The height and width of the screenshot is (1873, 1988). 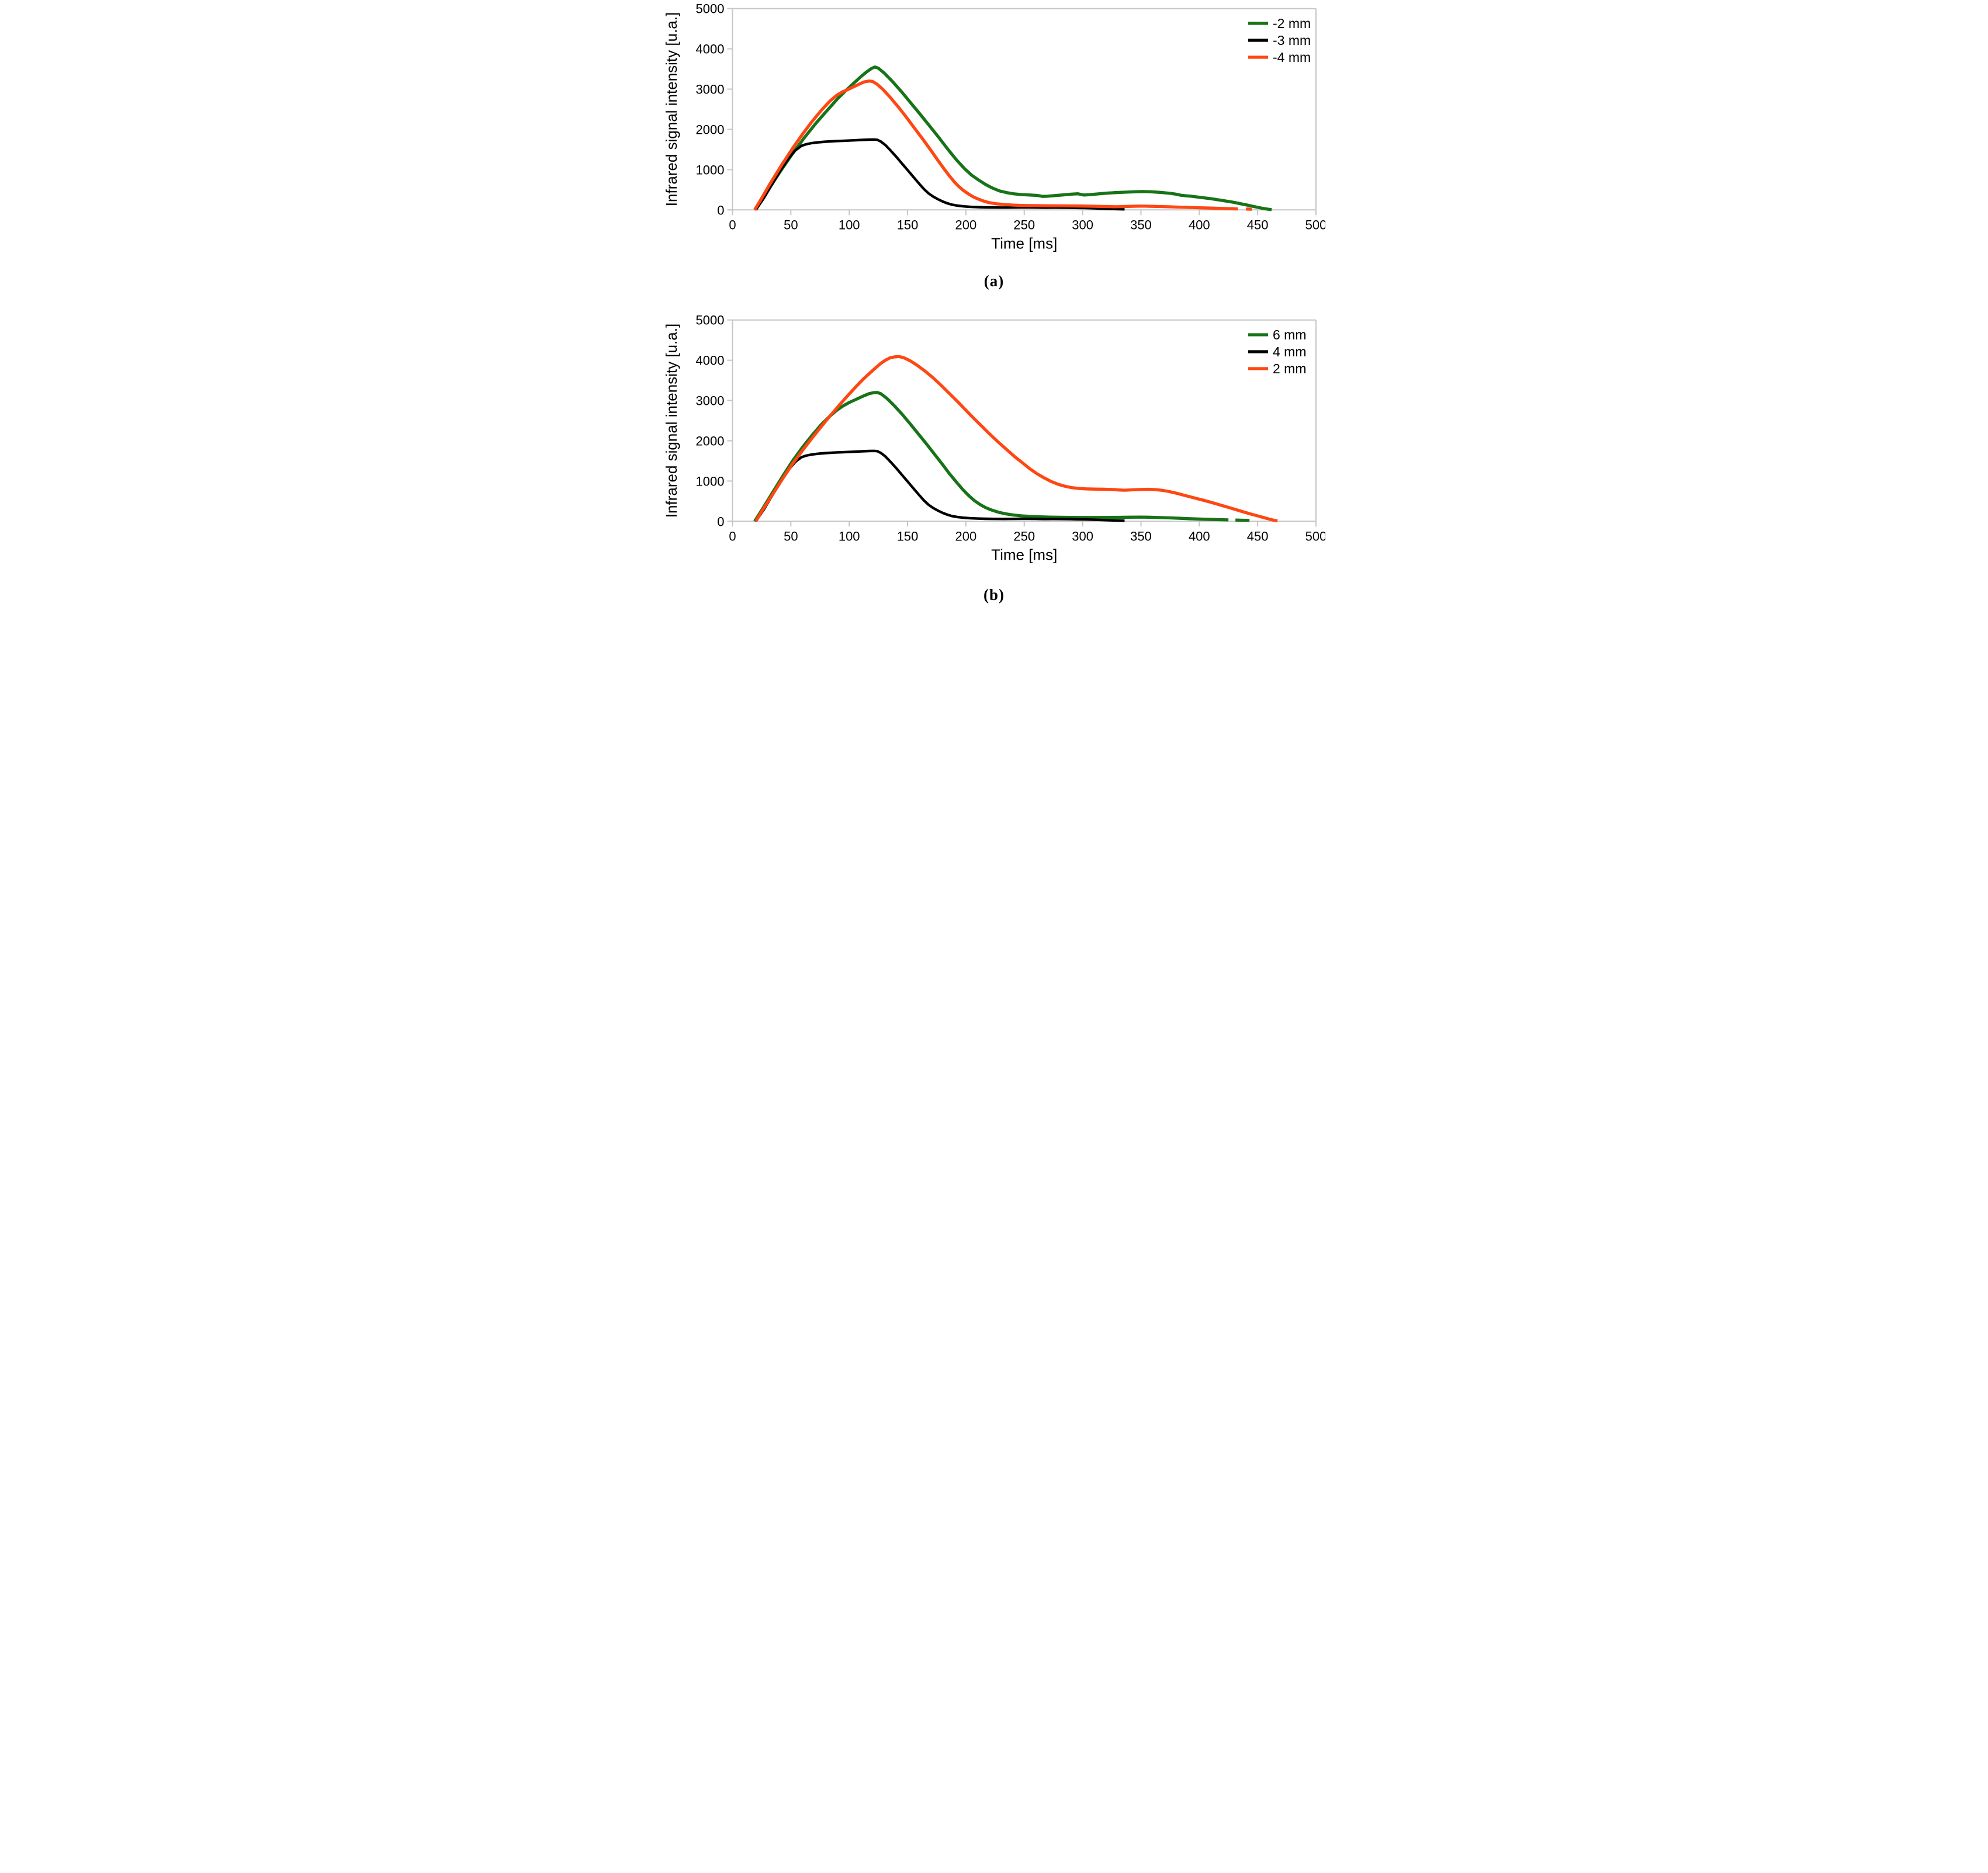 What do you see at coordinates (1292, 41) in the screenshot?
I see `legend-label: -3 mm` at bounding box center [1292, 41].